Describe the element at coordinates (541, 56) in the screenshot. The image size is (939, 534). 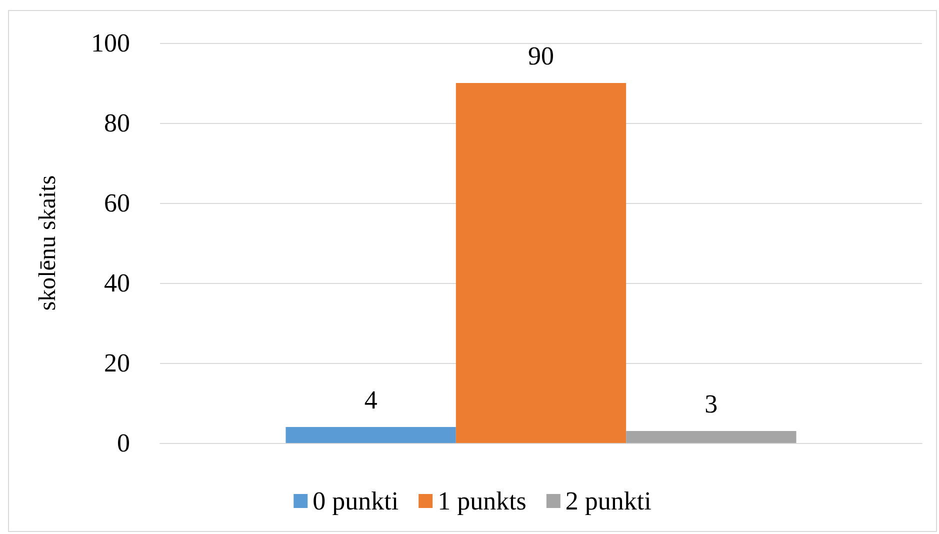
I see `data-label: 90` at that location.